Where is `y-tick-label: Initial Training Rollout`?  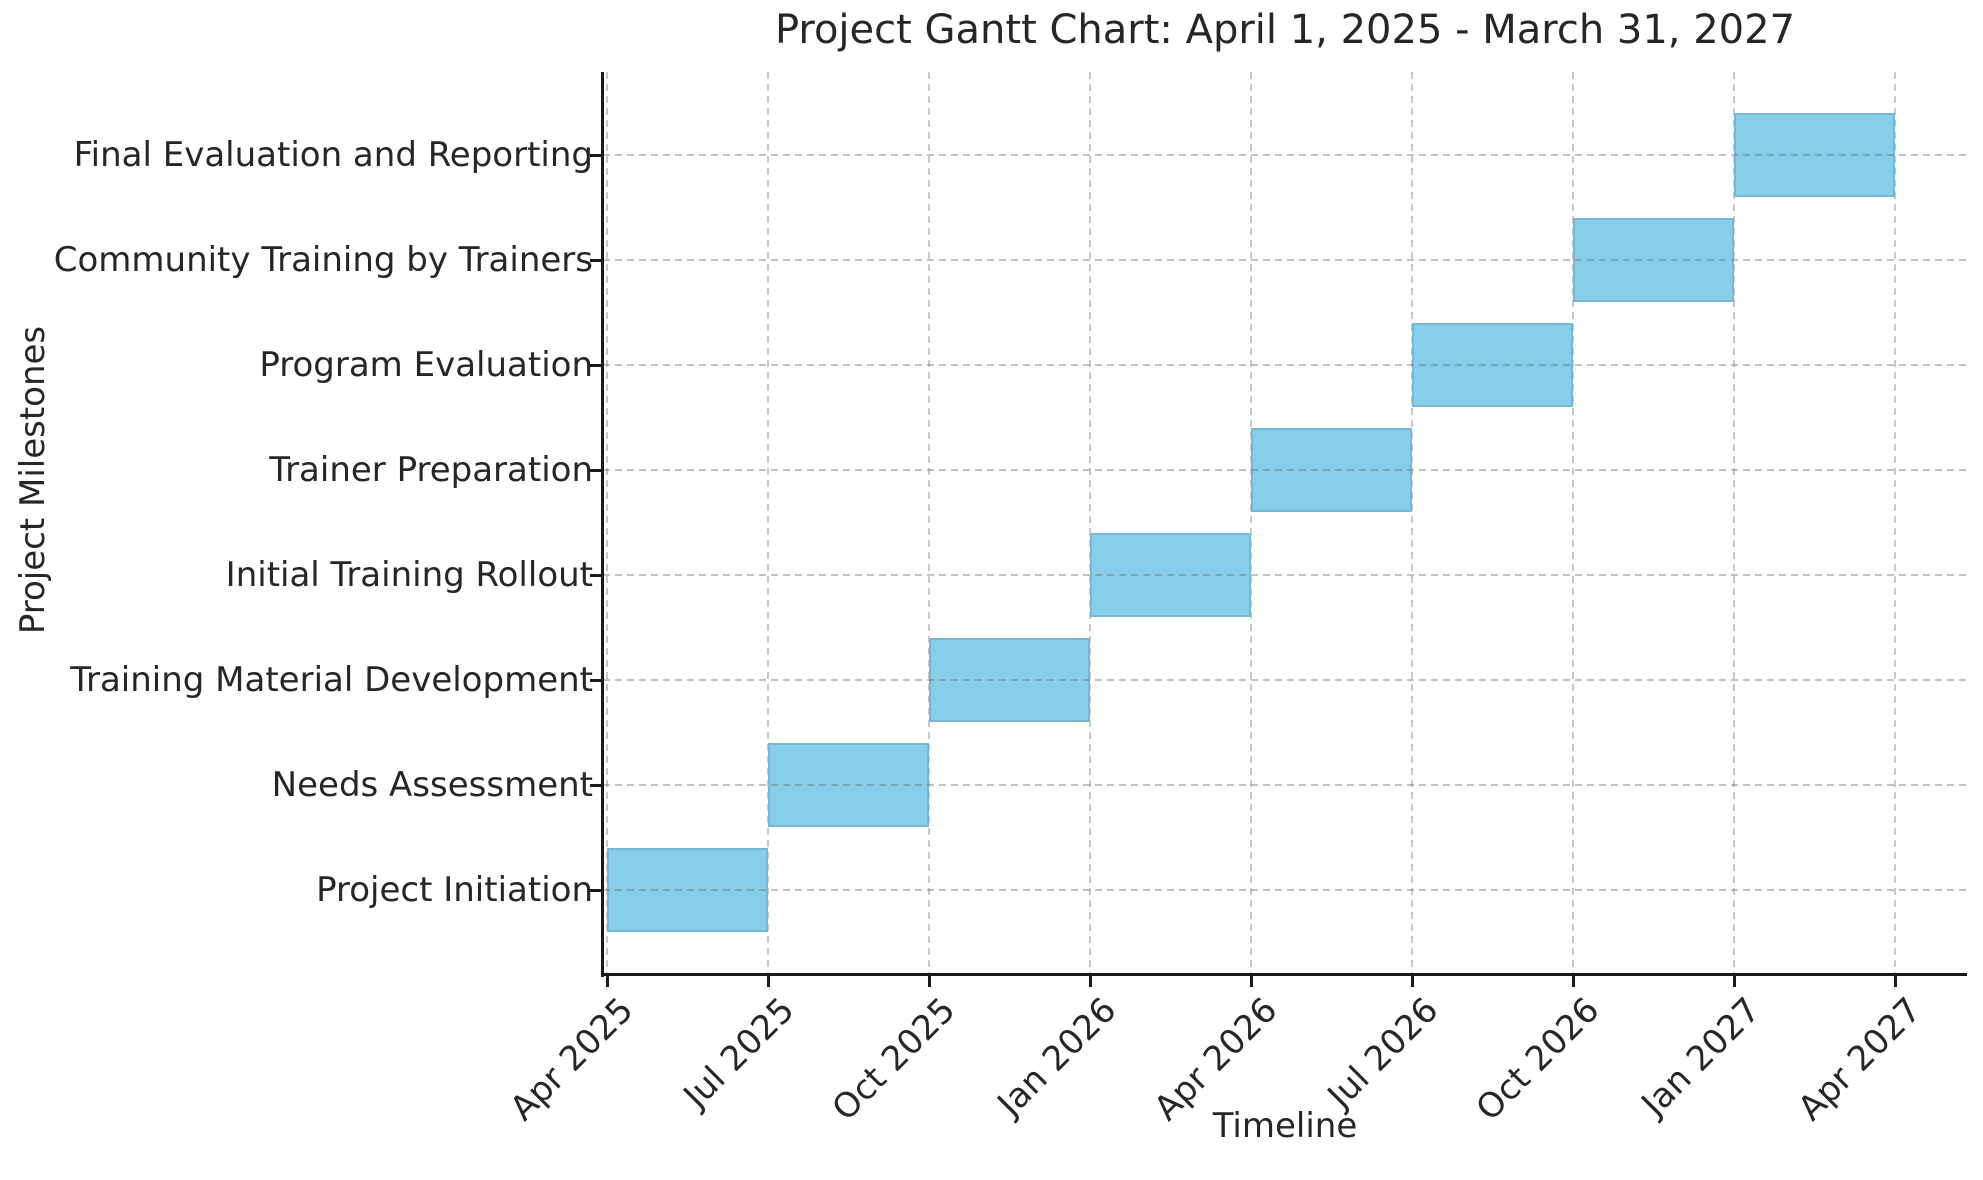 y-tick-label: Initial Training Rollout is located at coordinates (409, 575).